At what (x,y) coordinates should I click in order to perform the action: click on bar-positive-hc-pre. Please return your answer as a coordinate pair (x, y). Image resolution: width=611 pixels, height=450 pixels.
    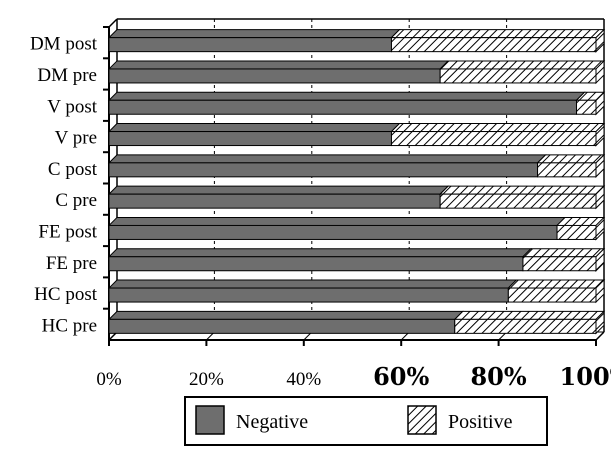
    Looking at the image, I should click on (529, 322).